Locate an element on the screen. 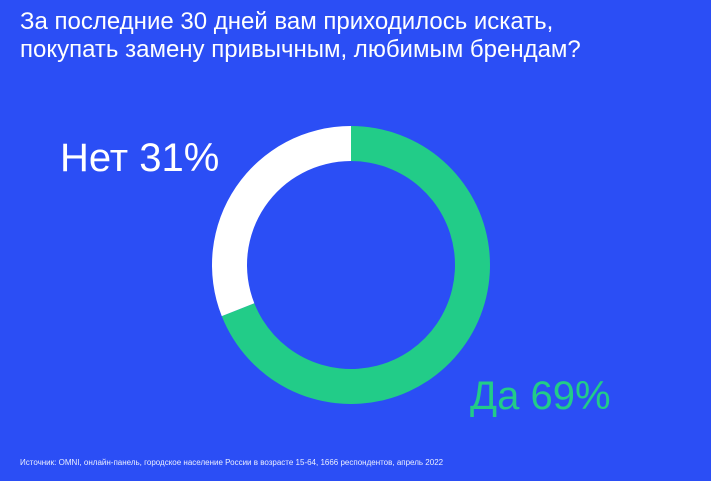  slice-label-yes: Да 69% is located at coordinates (540, 396).